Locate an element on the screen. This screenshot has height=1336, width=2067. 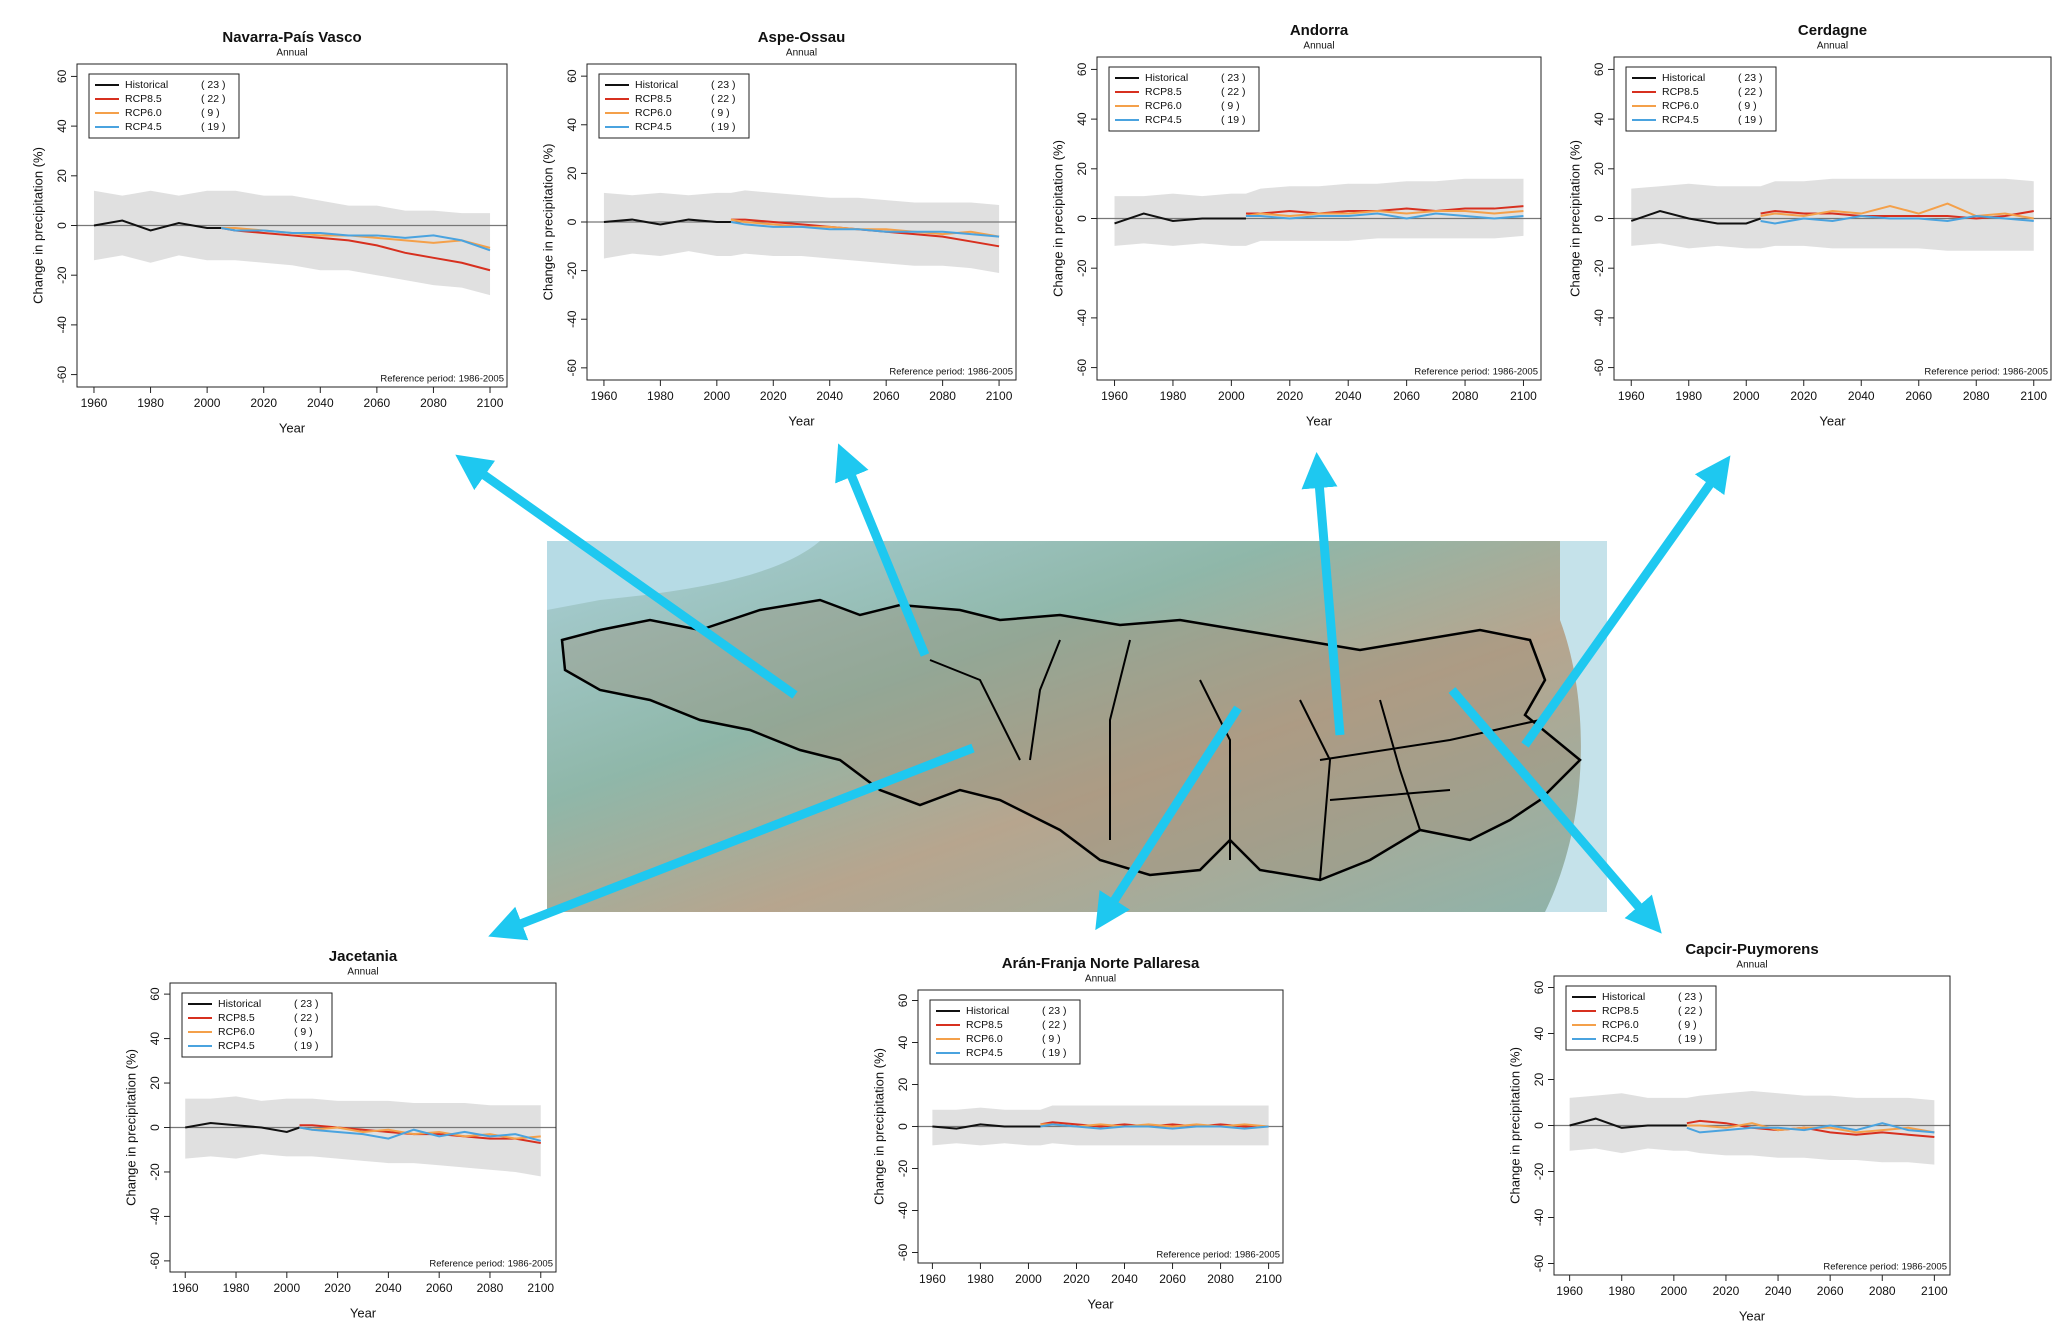
arrow is located at coordinates (1555, 810).